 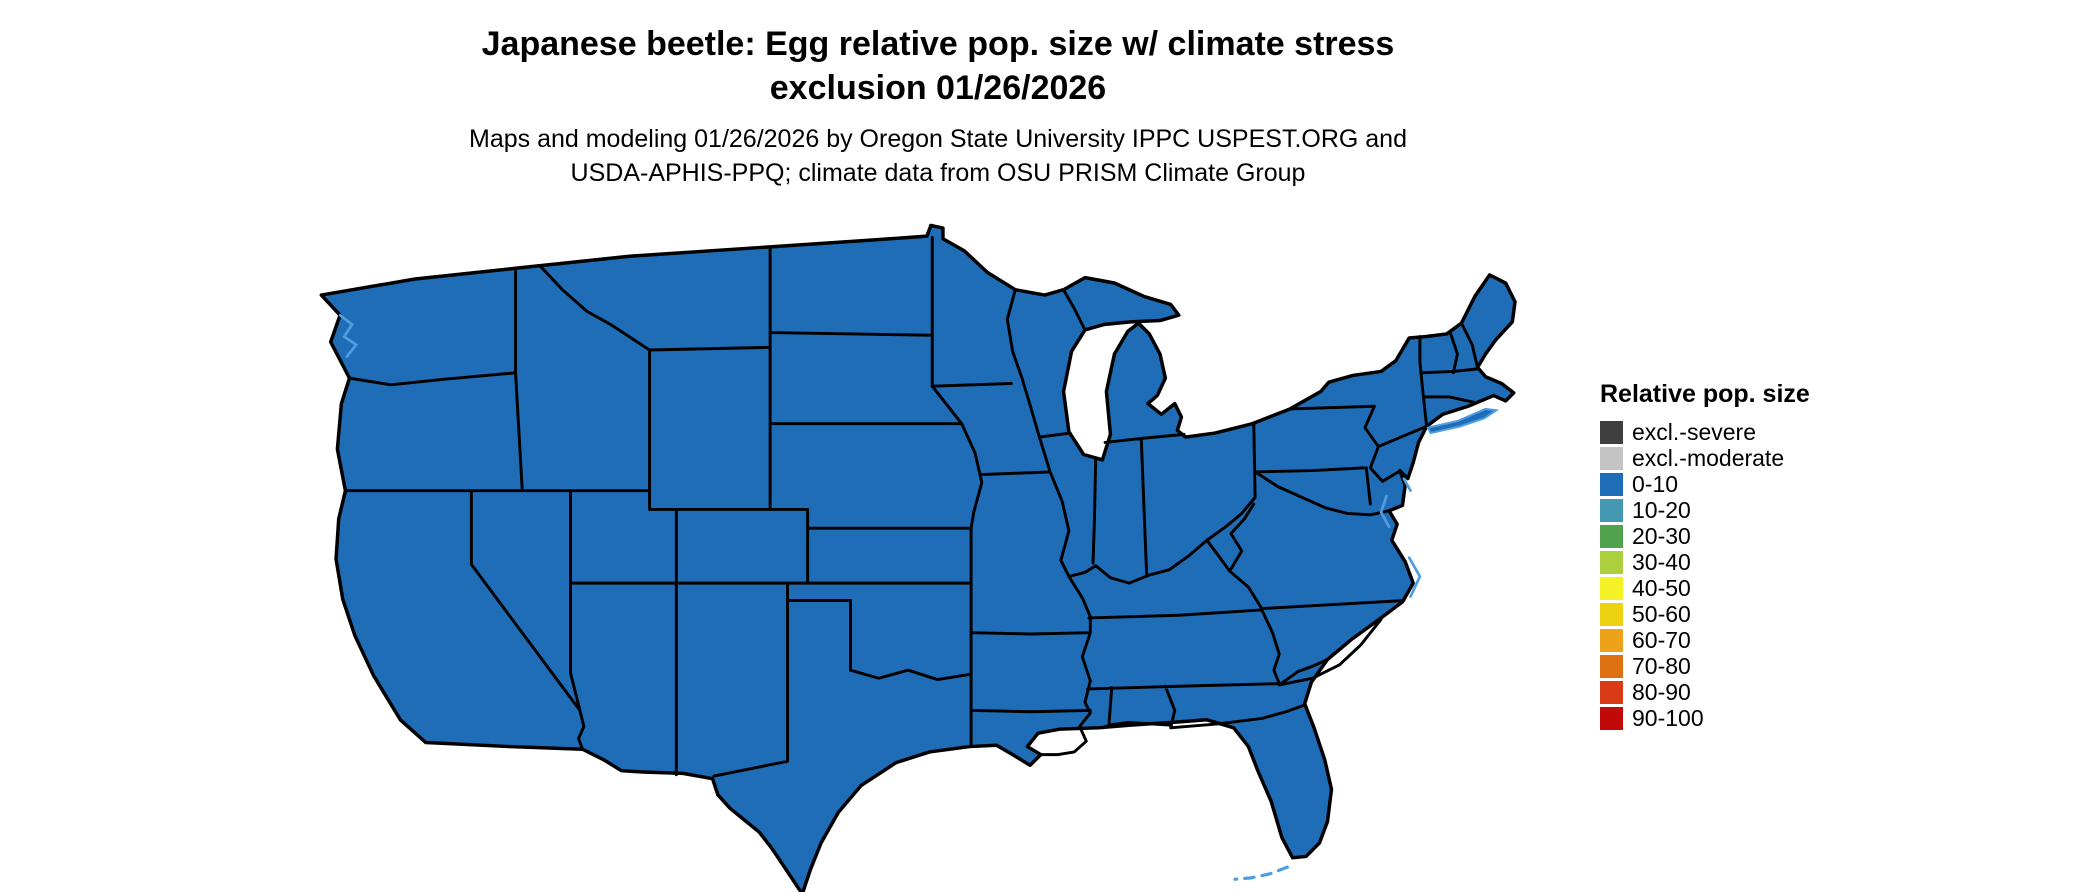 What do you see at coordinates (1750, 666) in the screenshot?
I see `legend-item: 70-80` at bounding box center [1750, 666].